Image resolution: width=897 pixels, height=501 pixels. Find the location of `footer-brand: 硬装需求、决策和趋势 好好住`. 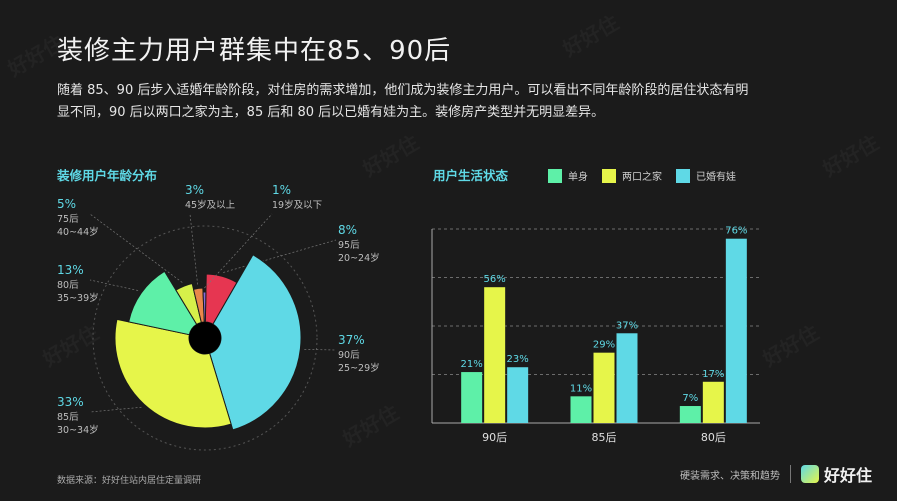

footer-brand: 硬装需求、决策和趋势 好好住 is located at coordinates (776, 474).